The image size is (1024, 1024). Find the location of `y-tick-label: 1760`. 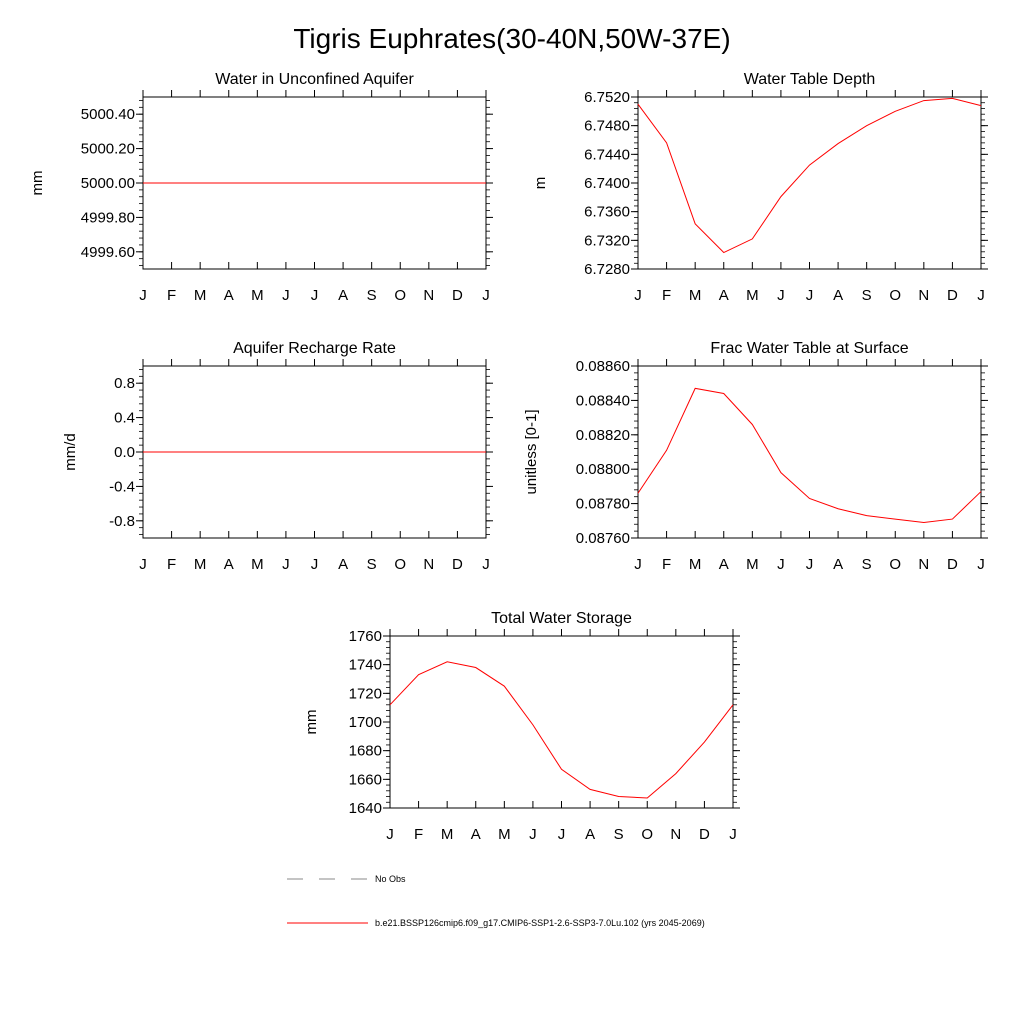

y-tick-label: 1760 is located at coordinates (365, 636).